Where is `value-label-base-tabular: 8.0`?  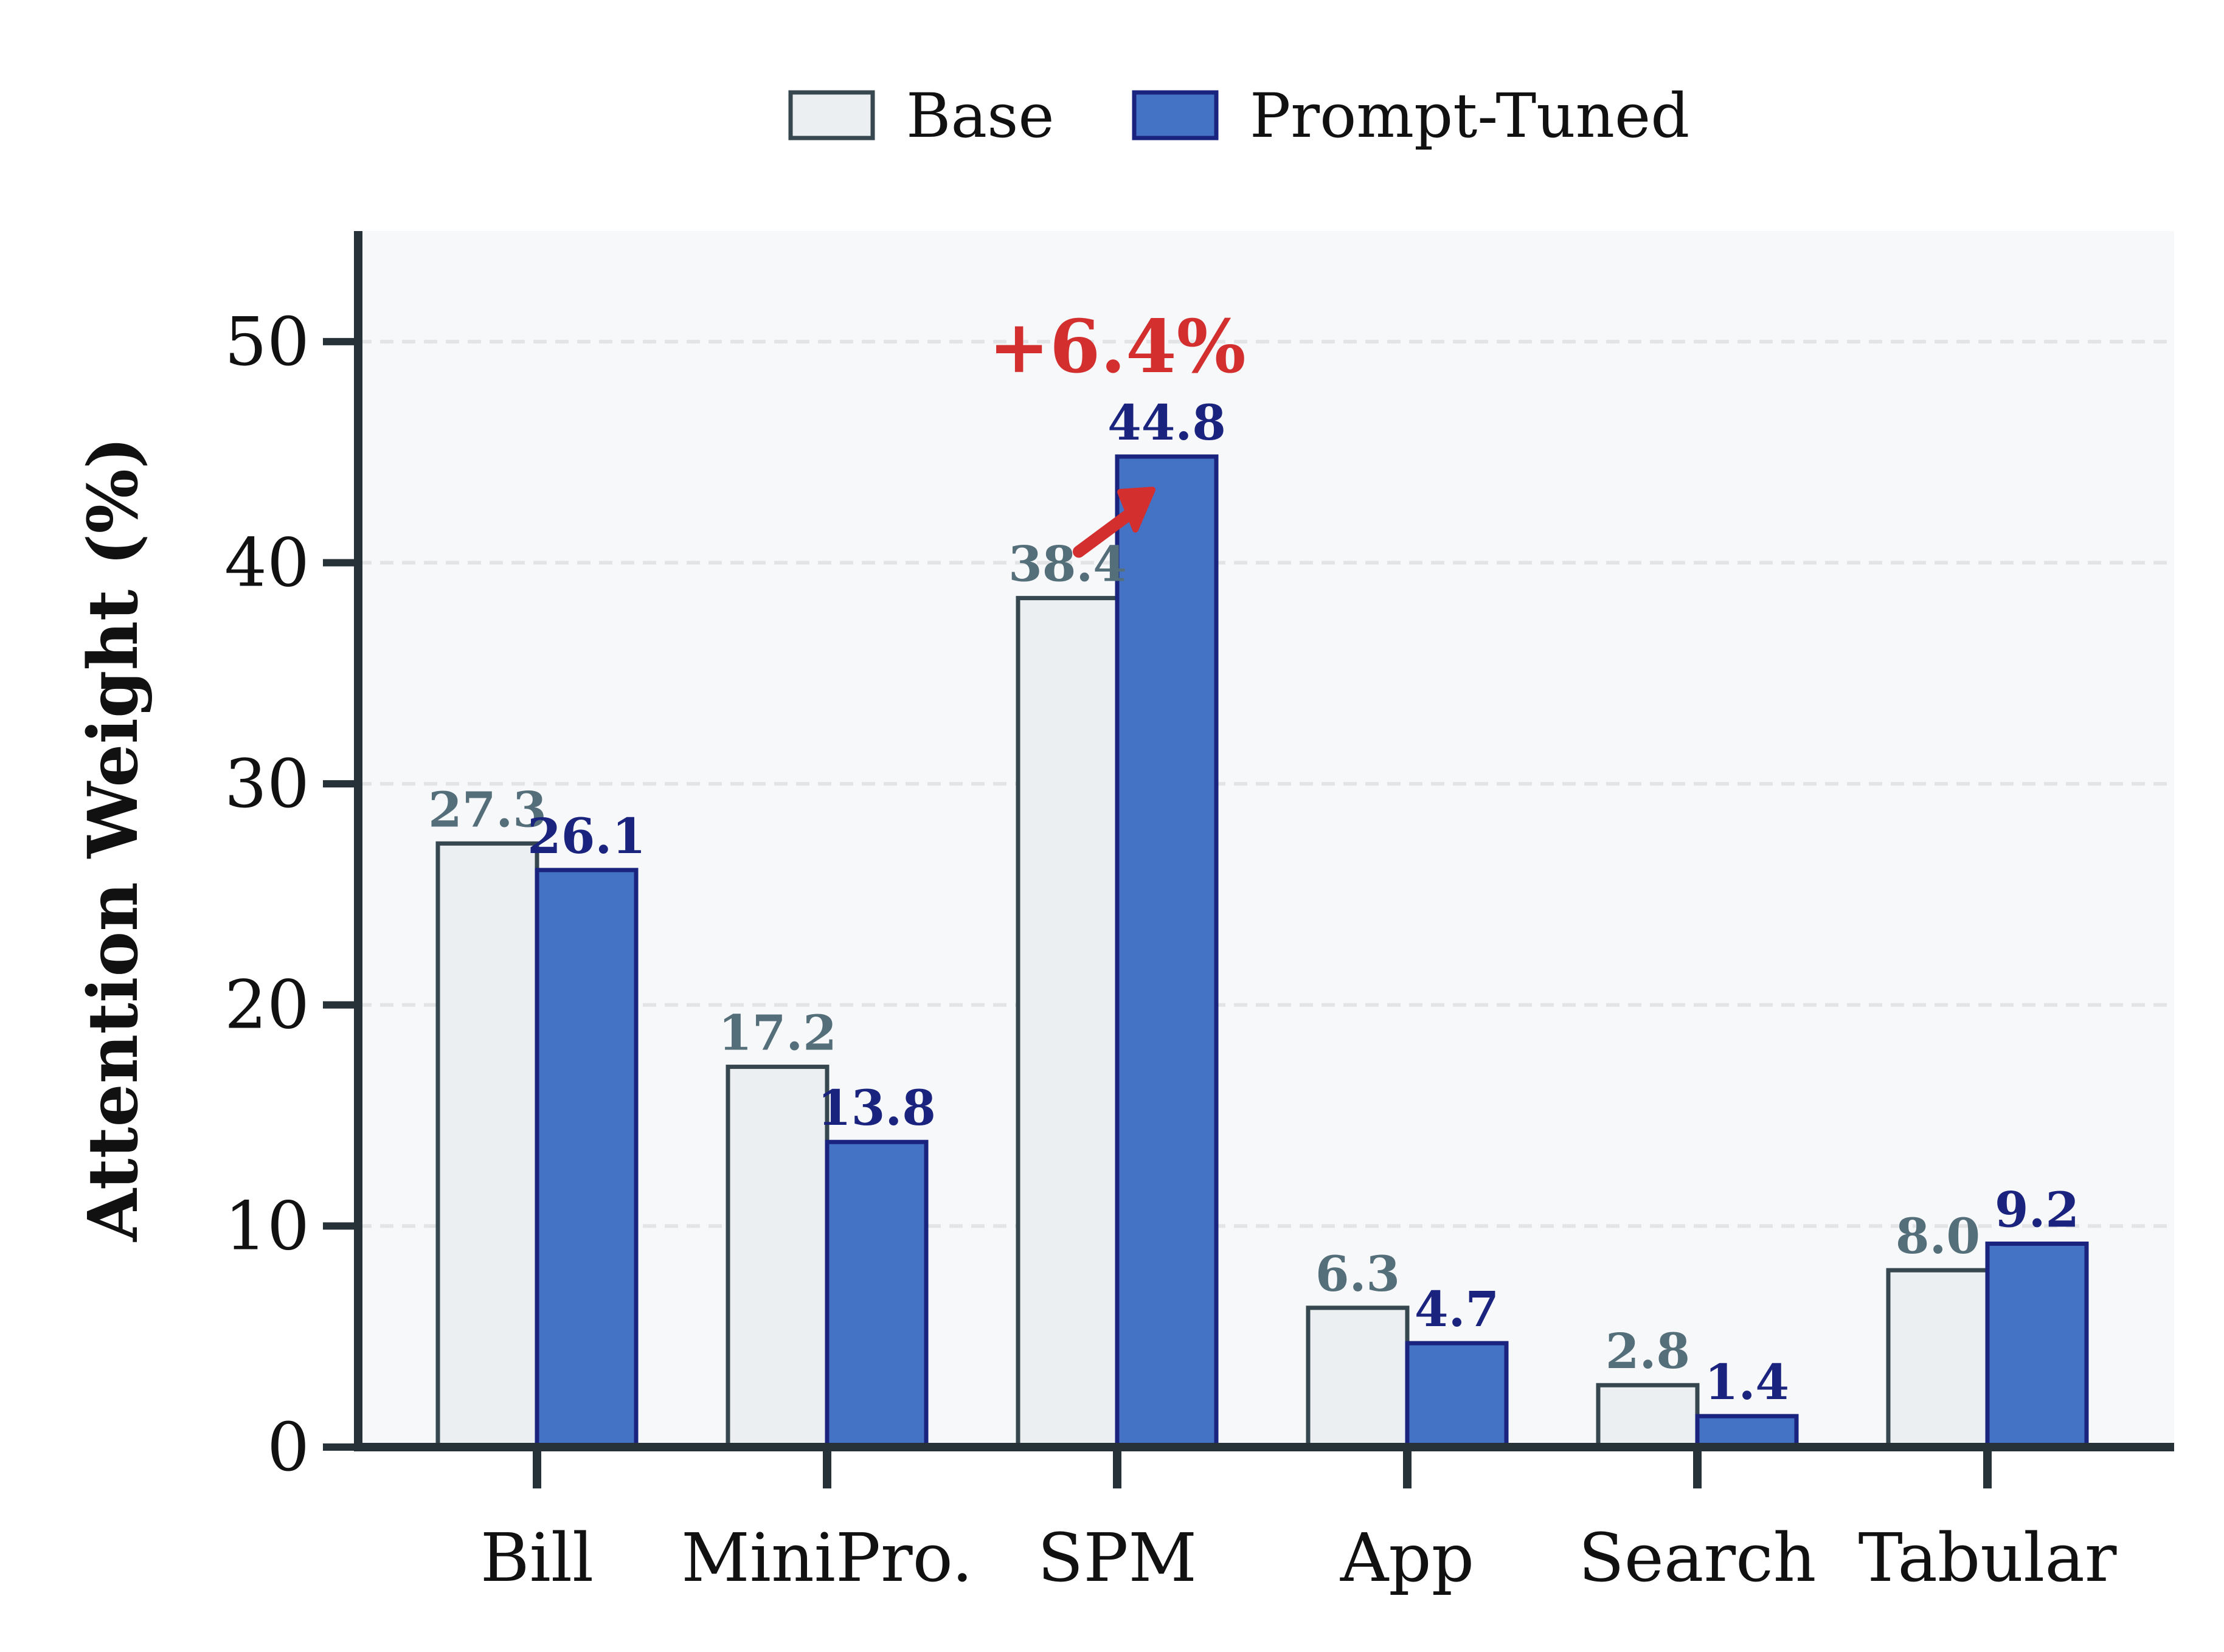 value-label-base-tabular: 8.0 is located at coordinates (1938, 1236).